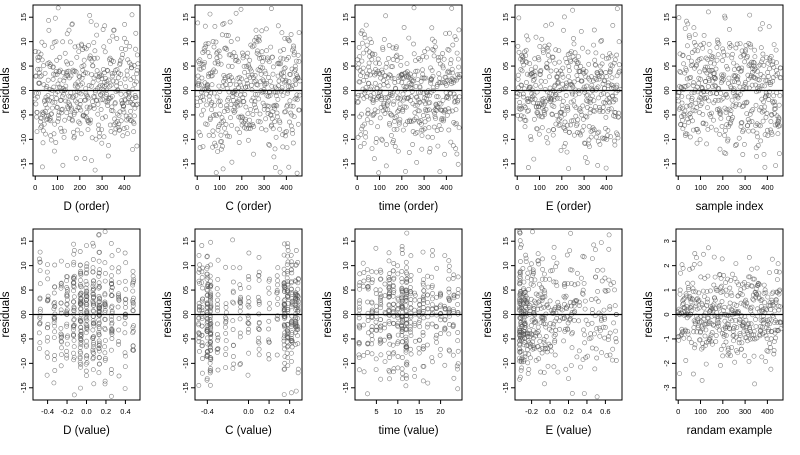  Describe the element at coordinates (125, 411) in the screenshot. I see `x-tick-label: 0.4` at that location.